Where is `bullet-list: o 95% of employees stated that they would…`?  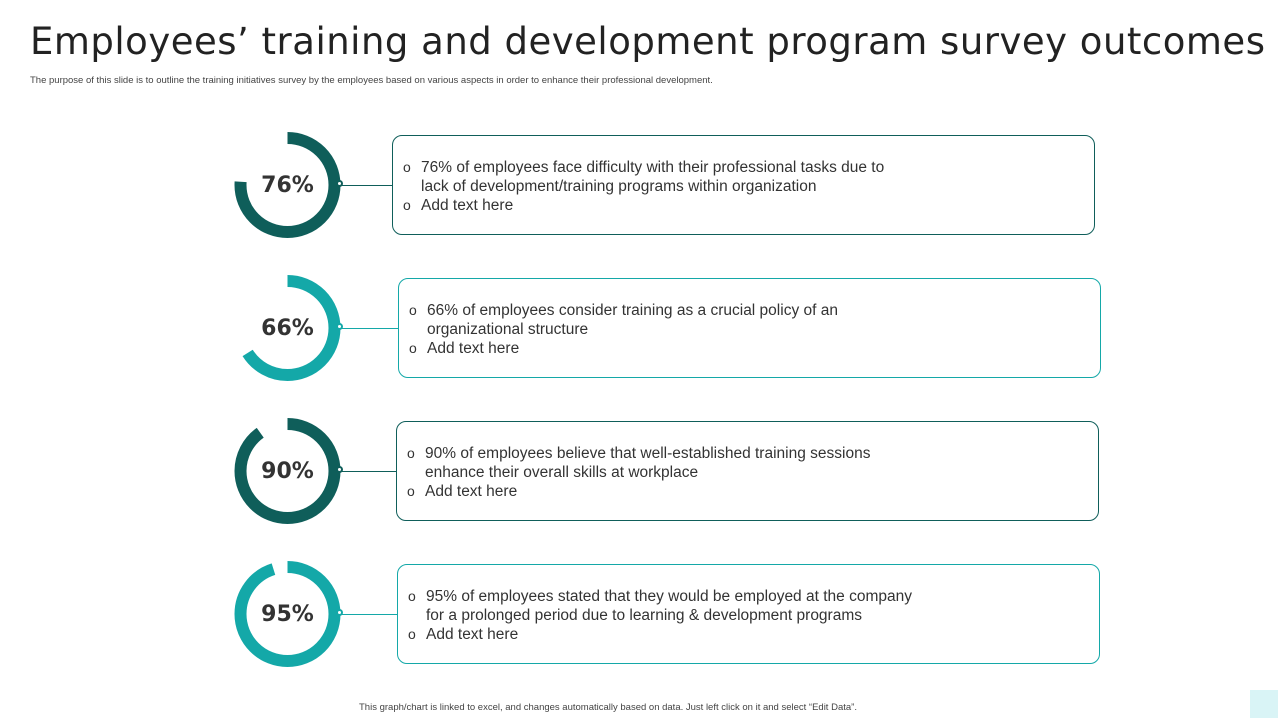 bullet-list: o 95% of employees stated that they would… is located at coordinates (660, 615).